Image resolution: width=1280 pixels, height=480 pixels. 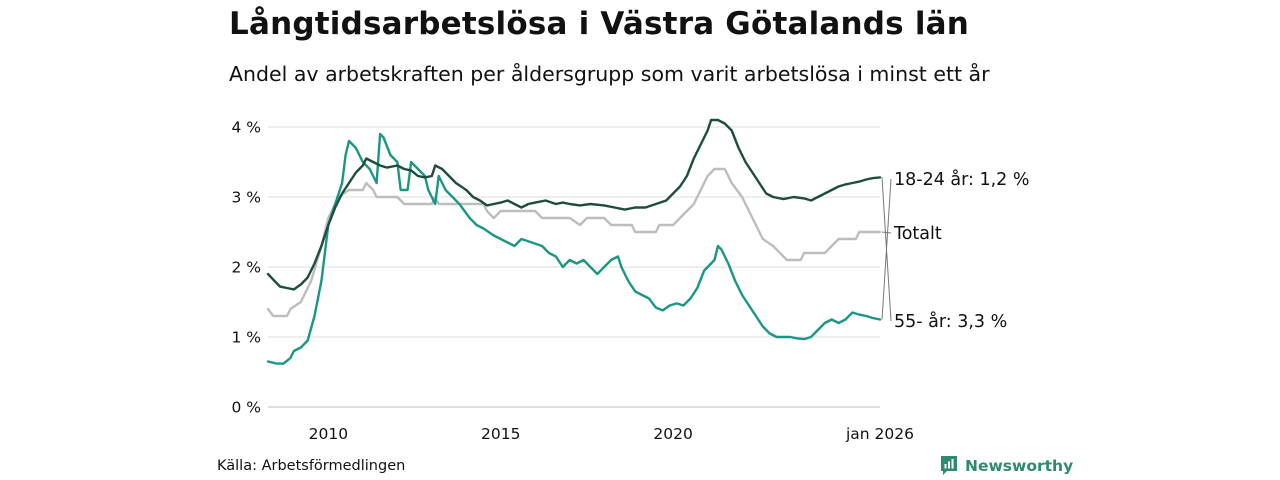 What do you see at coordinates (328, 434) in the screenshot?
I see `x-tick-label: 2010` at bounding box center [328, 434].